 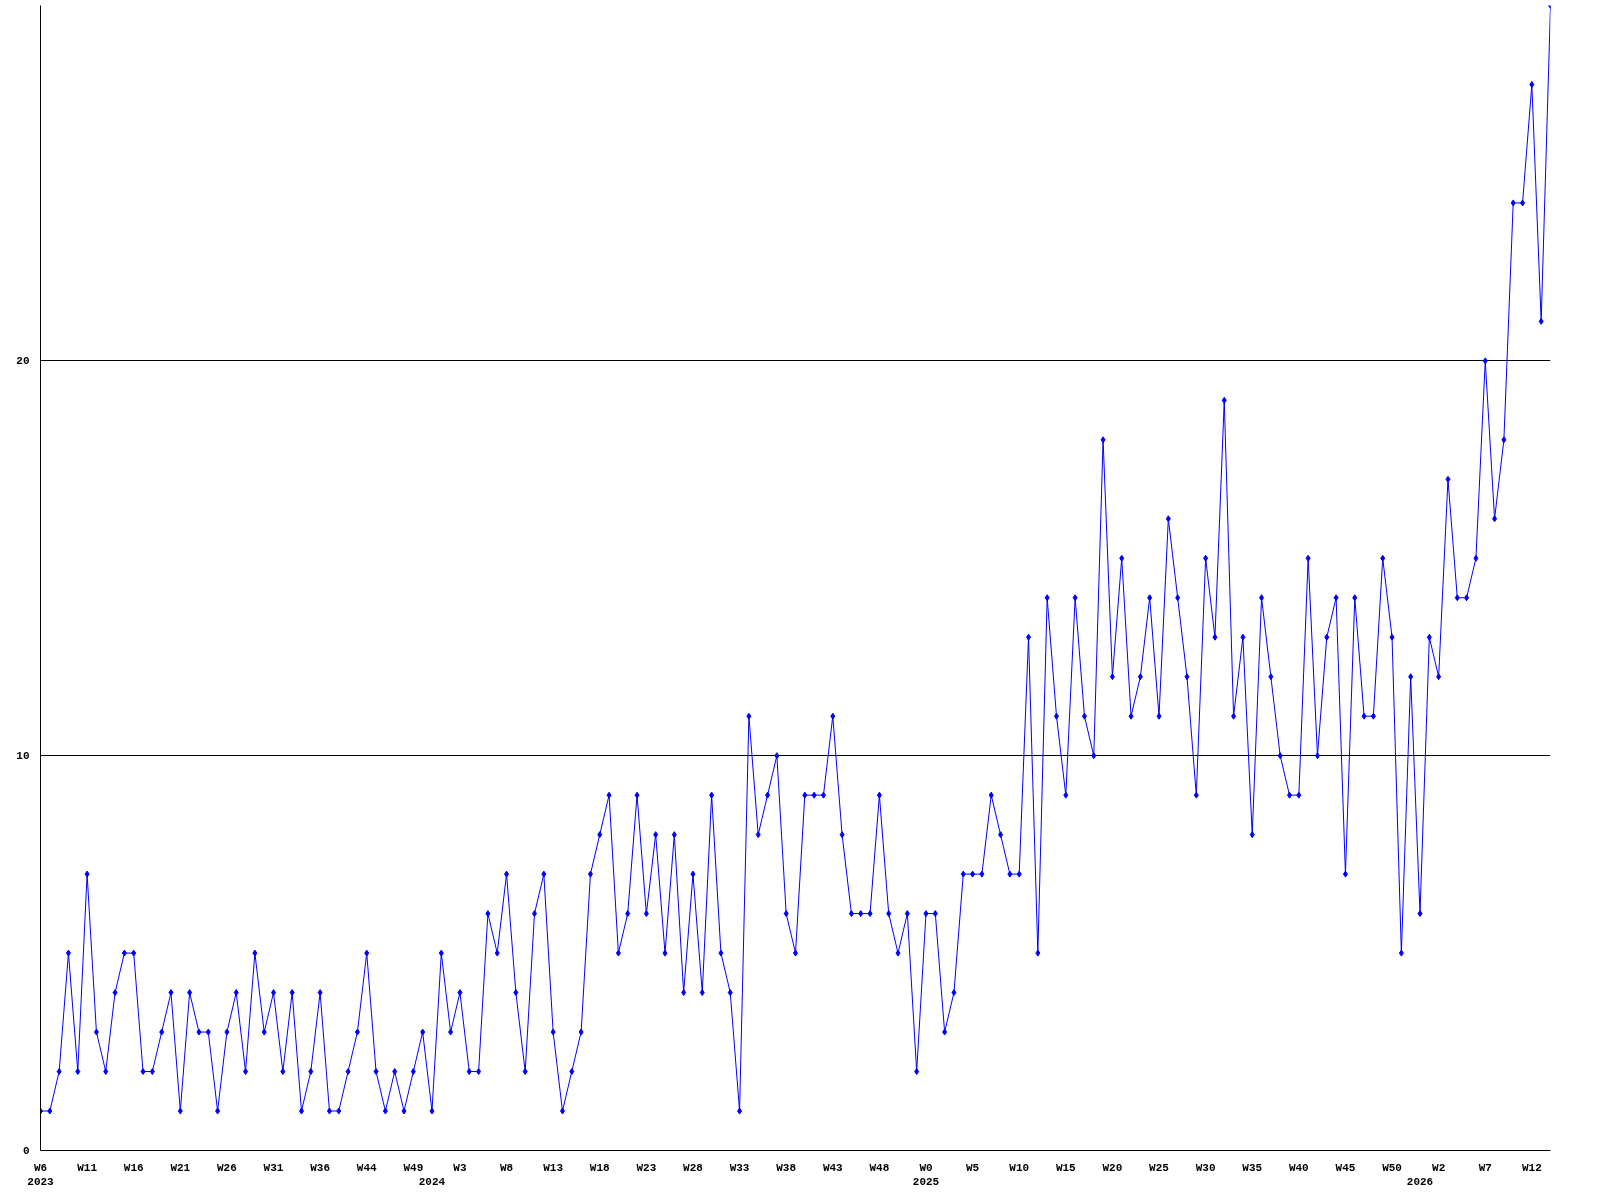 What do you see at coordinates (739, 1167) in the screenshot?
I see `x-tick-label: W33` at bounding box center [739, 1167].